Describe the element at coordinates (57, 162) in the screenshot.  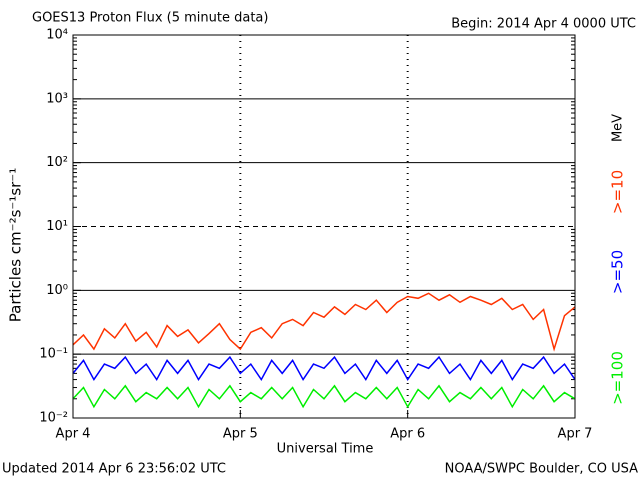
I see `y-tick-label: 10²` at that location.